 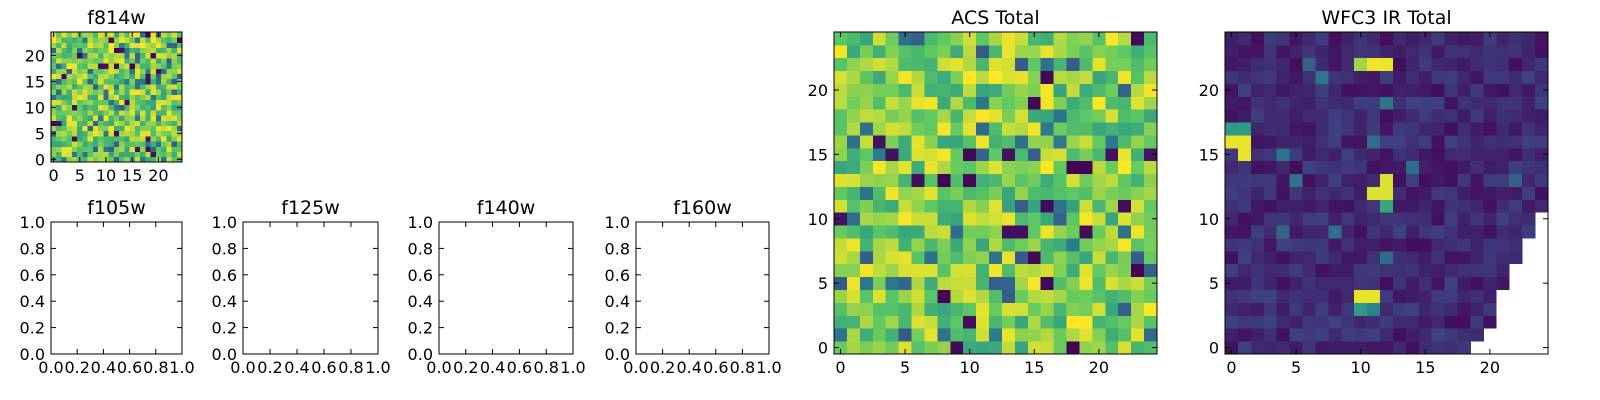 What do you see at coordinates (35, 55) in the screenshot?
I see `y-tick-label: 20` at bounding box center [35, 55].